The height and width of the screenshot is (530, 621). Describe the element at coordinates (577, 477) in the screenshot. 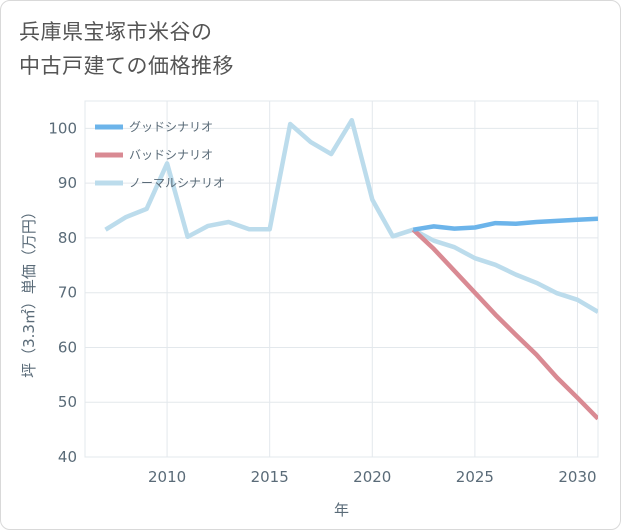

I see `x-tick-label: 2030` at that location.